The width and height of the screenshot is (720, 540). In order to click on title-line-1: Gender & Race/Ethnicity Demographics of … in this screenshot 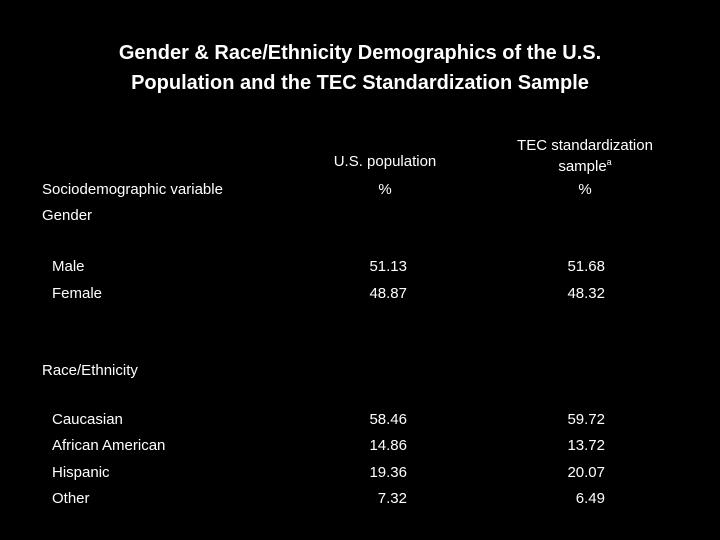, I will do `click(360, 53)`.